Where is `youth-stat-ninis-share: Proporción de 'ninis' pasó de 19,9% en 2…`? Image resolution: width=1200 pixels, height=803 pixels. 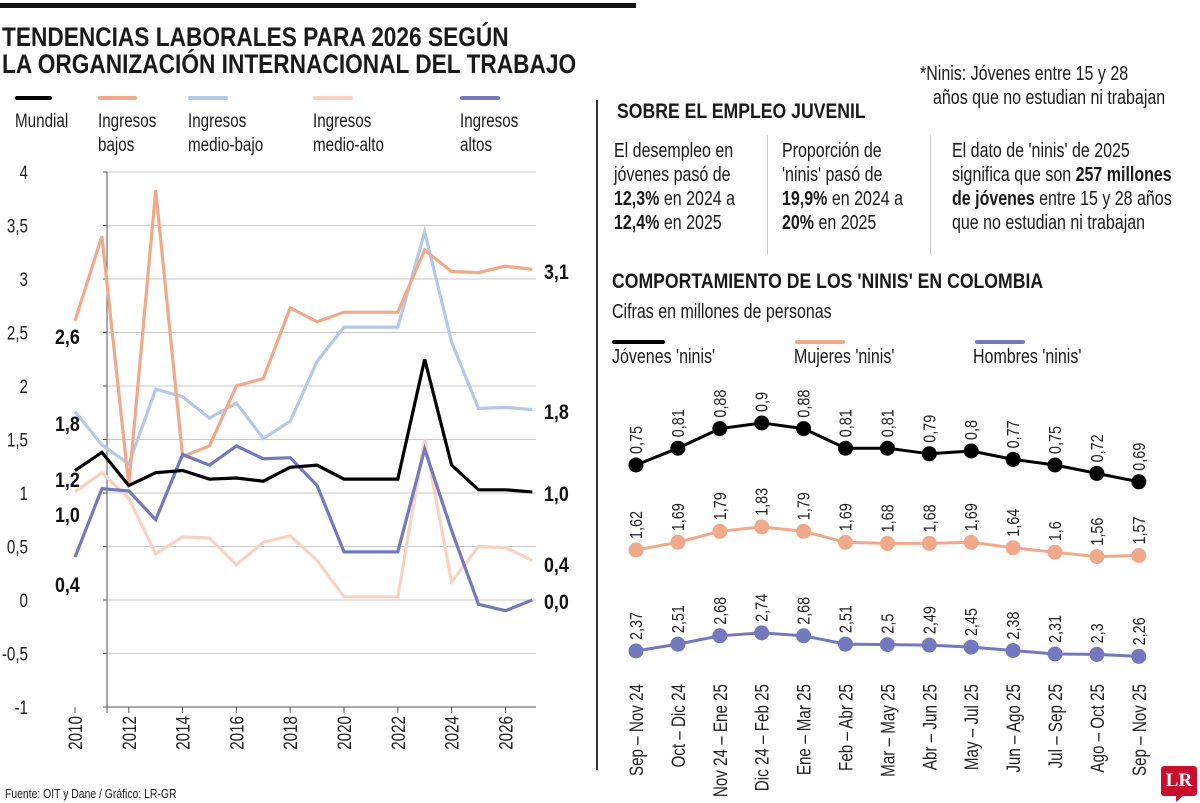 youth-stat-ninis-share: Proporción de 'ninis' pasó de 19,9% en 2… is located at coordinates (842, 187).